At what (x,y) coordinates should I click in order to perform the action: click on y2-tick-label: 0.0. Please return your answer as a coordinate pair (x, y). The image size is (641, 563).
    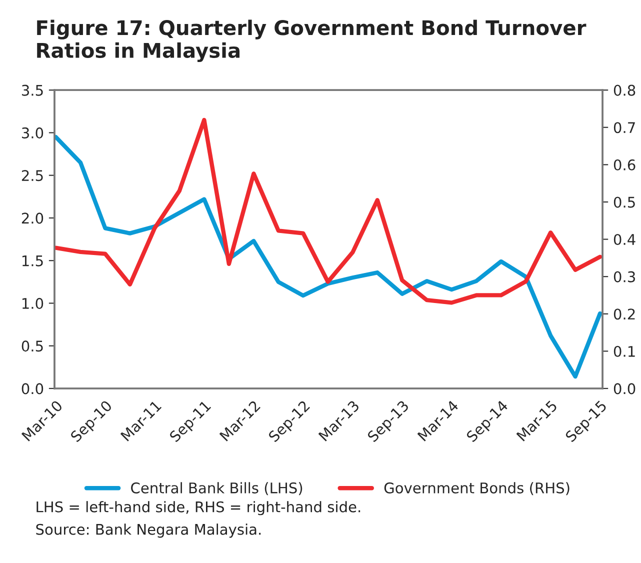
    Looking at the image, I should click on (625, 388).